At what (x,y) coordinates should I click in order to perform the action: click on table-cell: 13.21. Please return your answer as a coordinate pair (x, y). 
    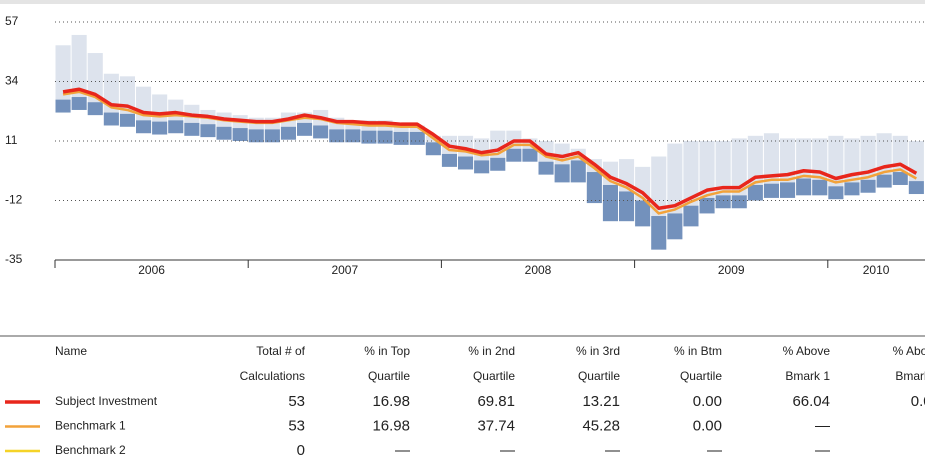
    Looking at the image, I should click on (601, 401).